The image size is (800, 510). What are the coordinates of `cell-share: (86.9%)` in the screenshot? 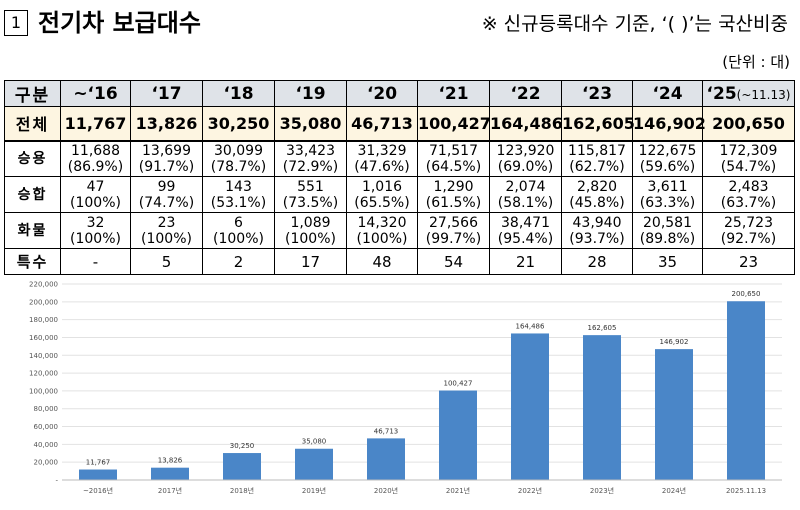 It's located at (95, 166).